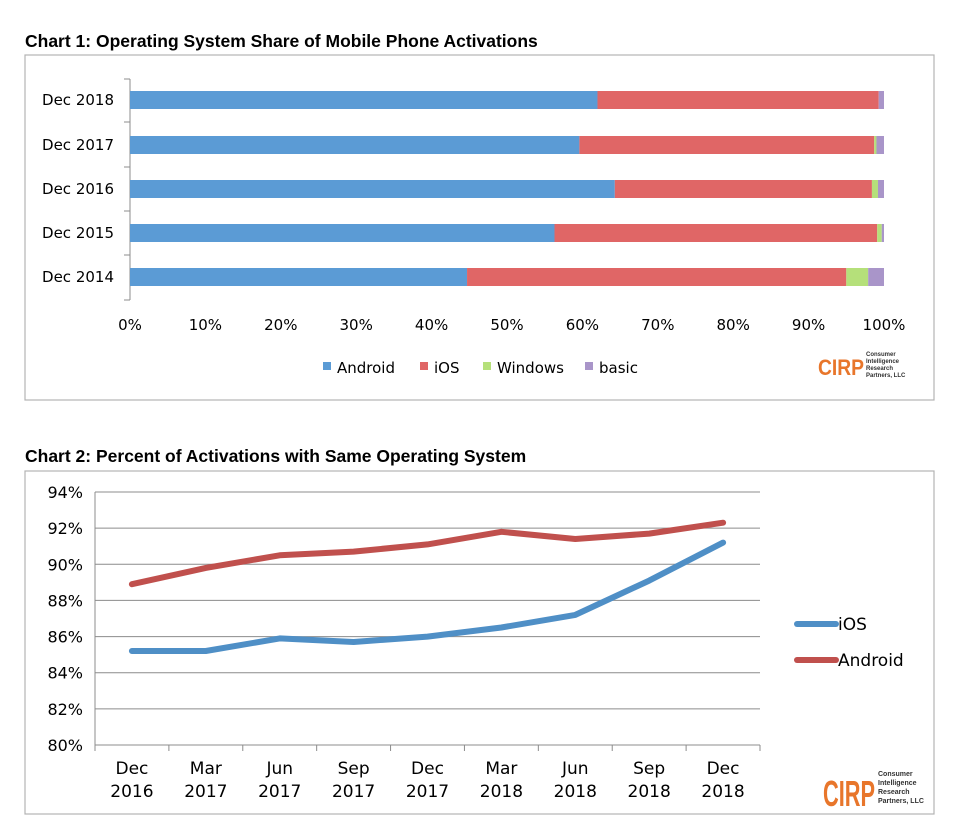 This screenshot has width=956, height=840. I want to click on chart2-logo-sub-3: Research, so click(894, 792).